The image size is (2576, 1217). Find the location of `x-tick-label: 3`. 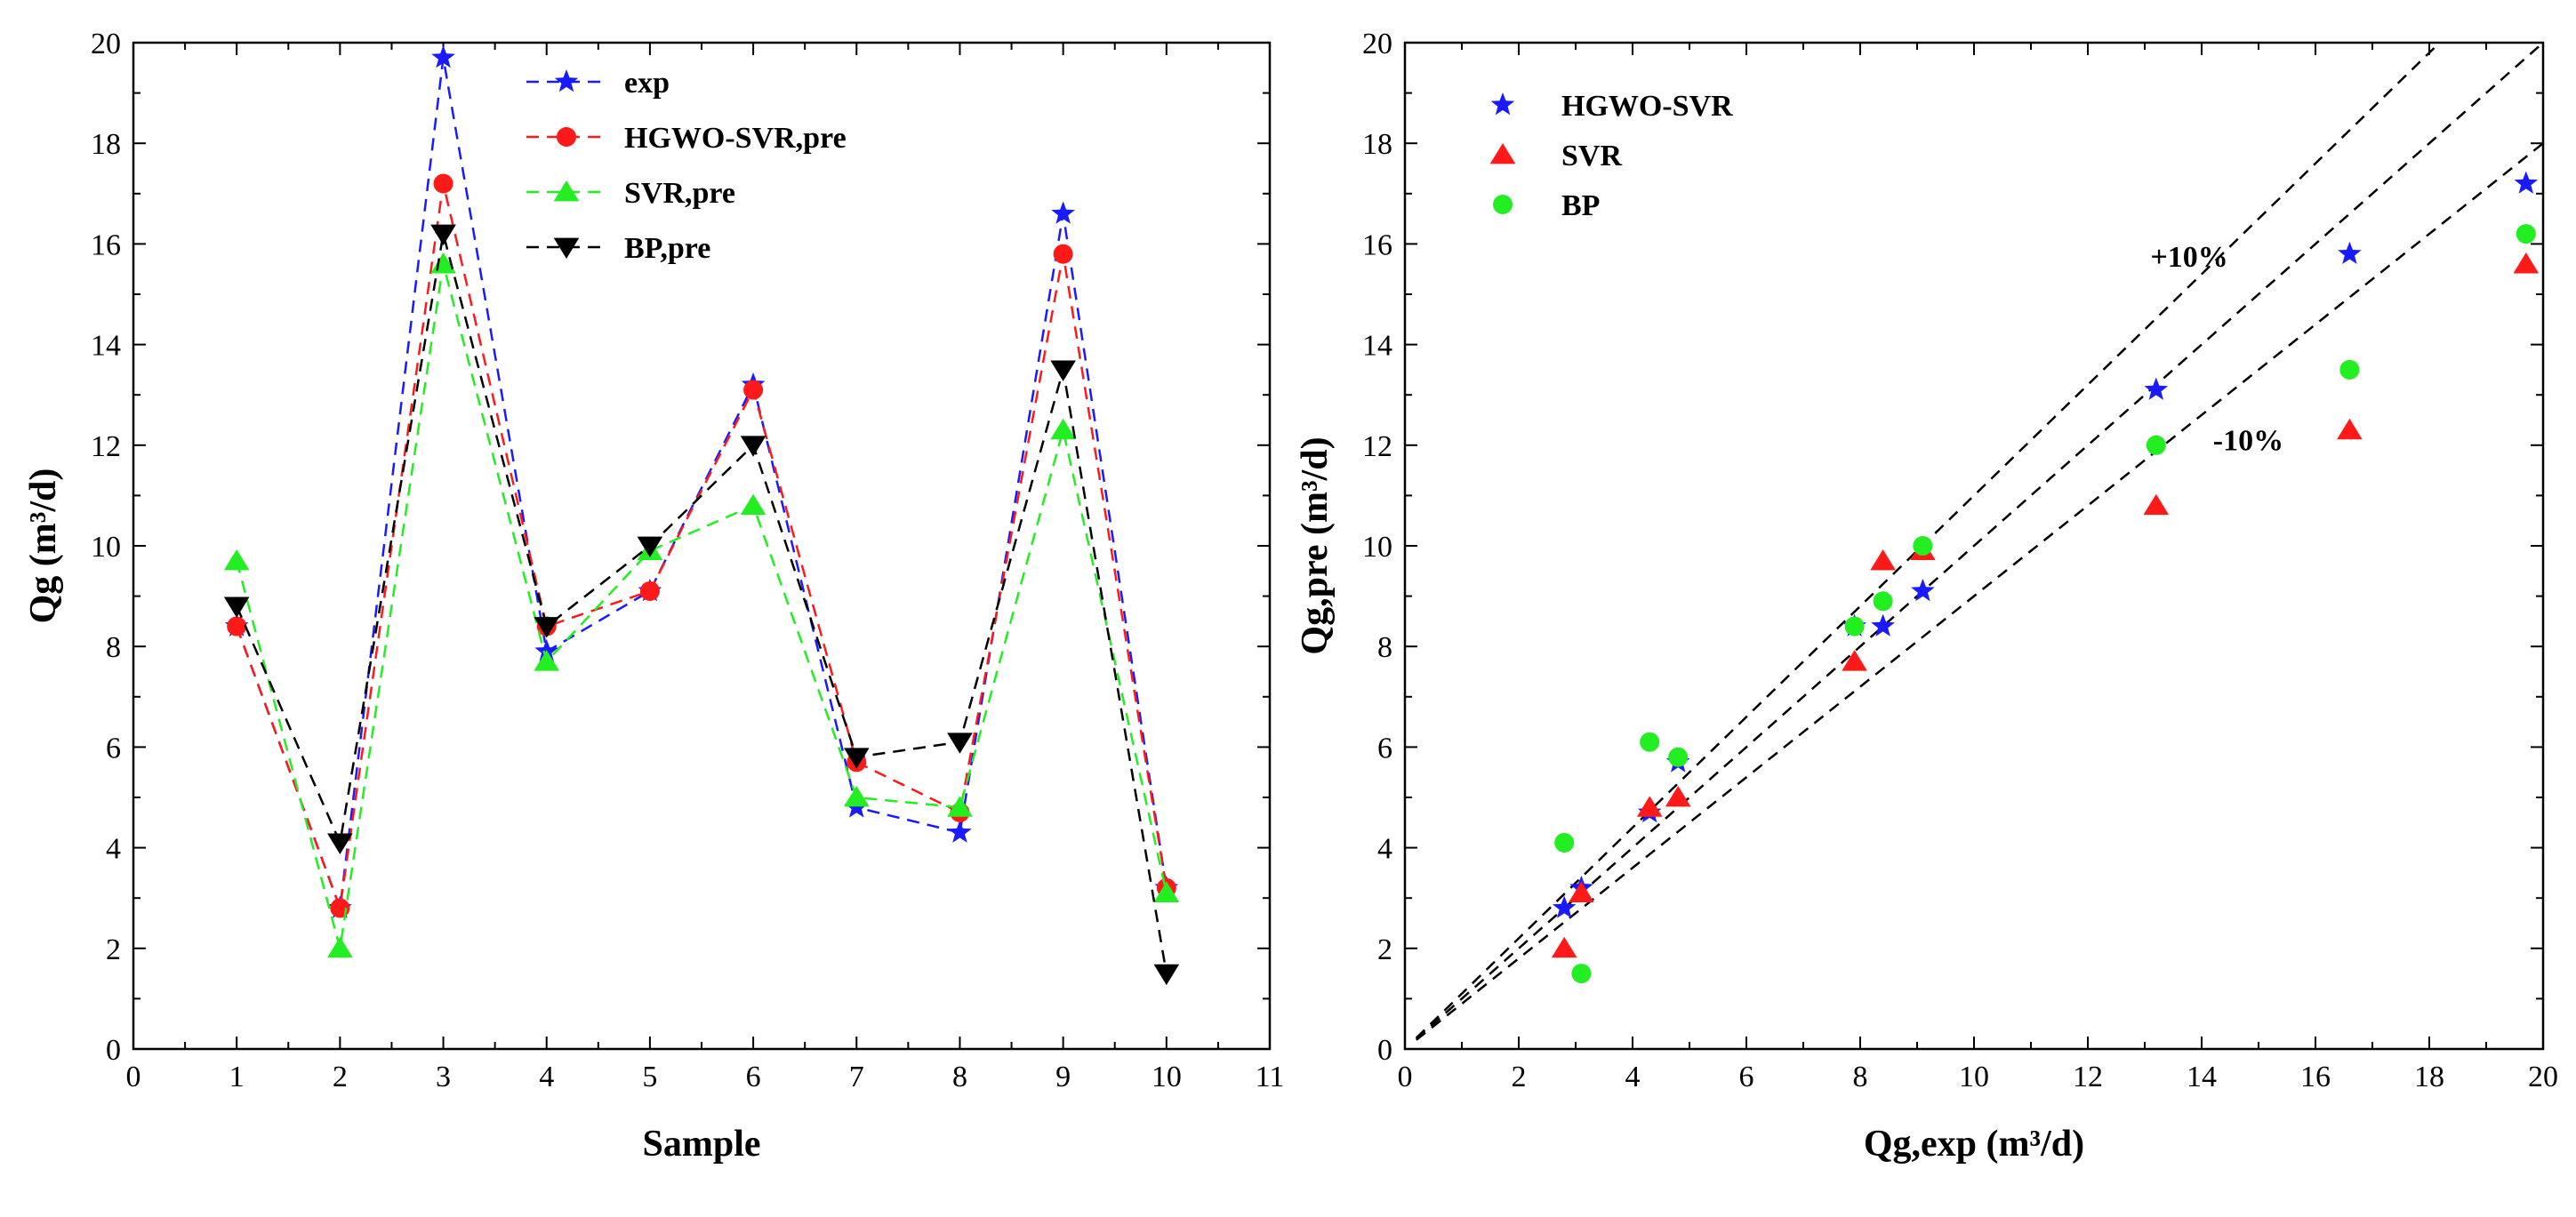

x-tick-label: 3 is located at coordinates (443, 1077).